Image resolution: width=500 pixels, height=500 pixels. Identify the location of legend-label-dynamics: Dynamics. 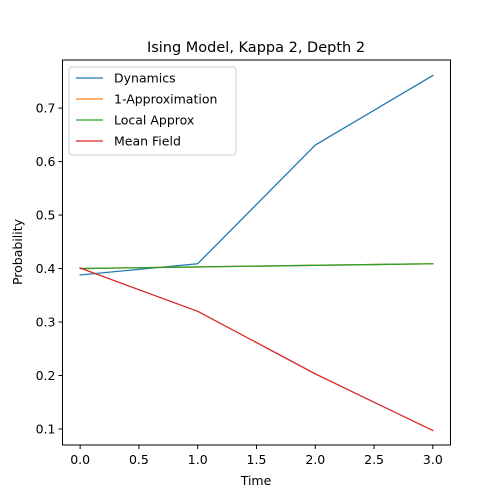
(145, 78).